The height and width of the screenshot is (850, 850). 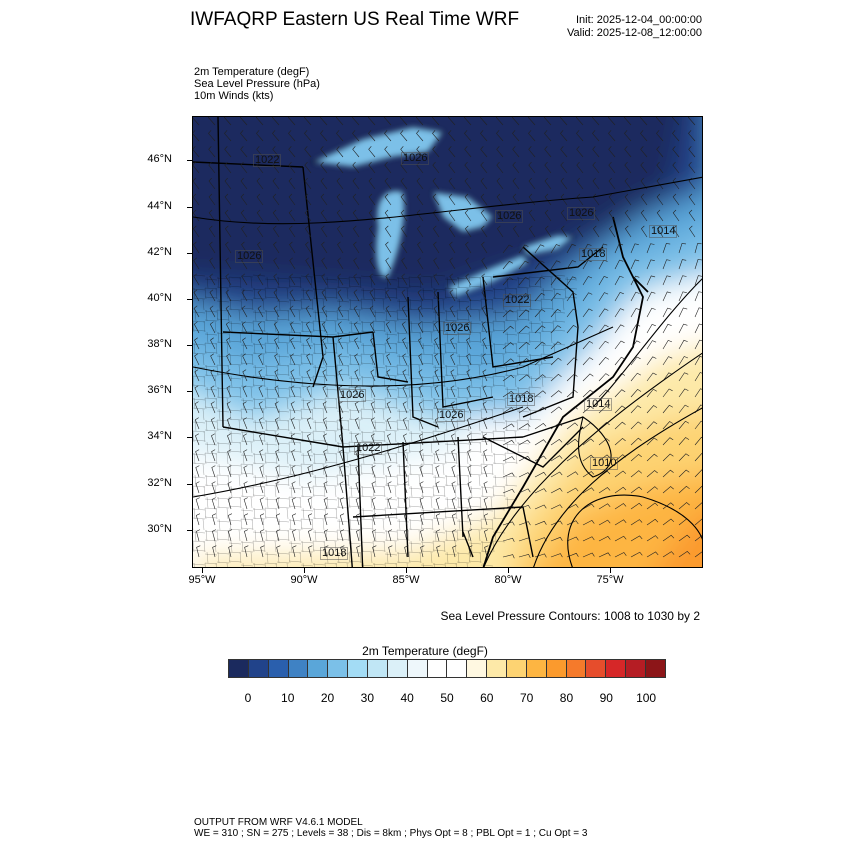 What do you see at coordinates (407, 698) in the screenshot?
I see `colorbar-label: 40` at bounding box center [407, 698].